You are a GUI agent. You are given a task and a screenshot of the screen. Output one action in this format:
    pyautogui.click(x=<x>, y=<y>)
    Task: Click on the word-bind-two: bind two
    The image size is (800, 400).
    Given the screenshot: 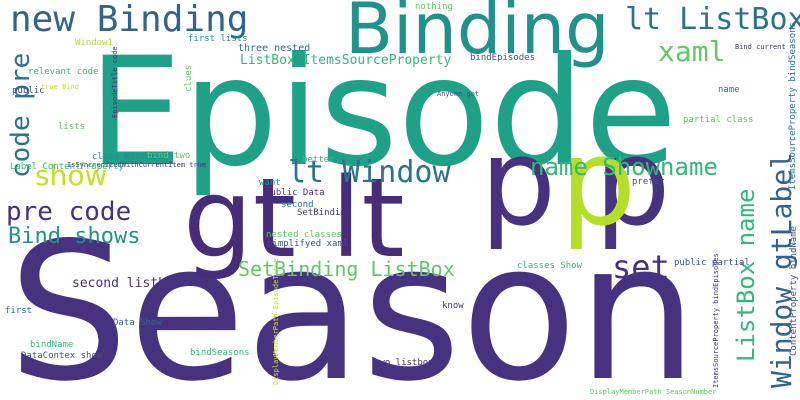 What is the action you would take?
    pyautogui.click(x=169, y=156)
    